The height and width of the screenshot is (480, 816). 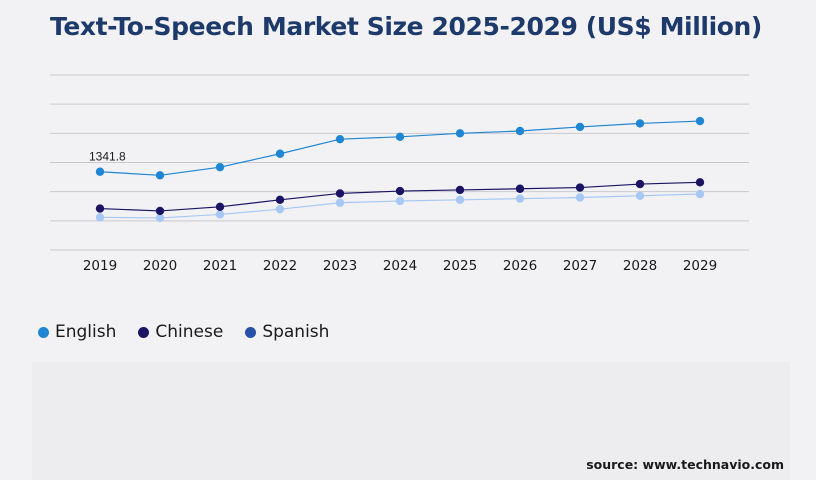 I want to click on point-spanish-2021, so click(x=220, y=214).